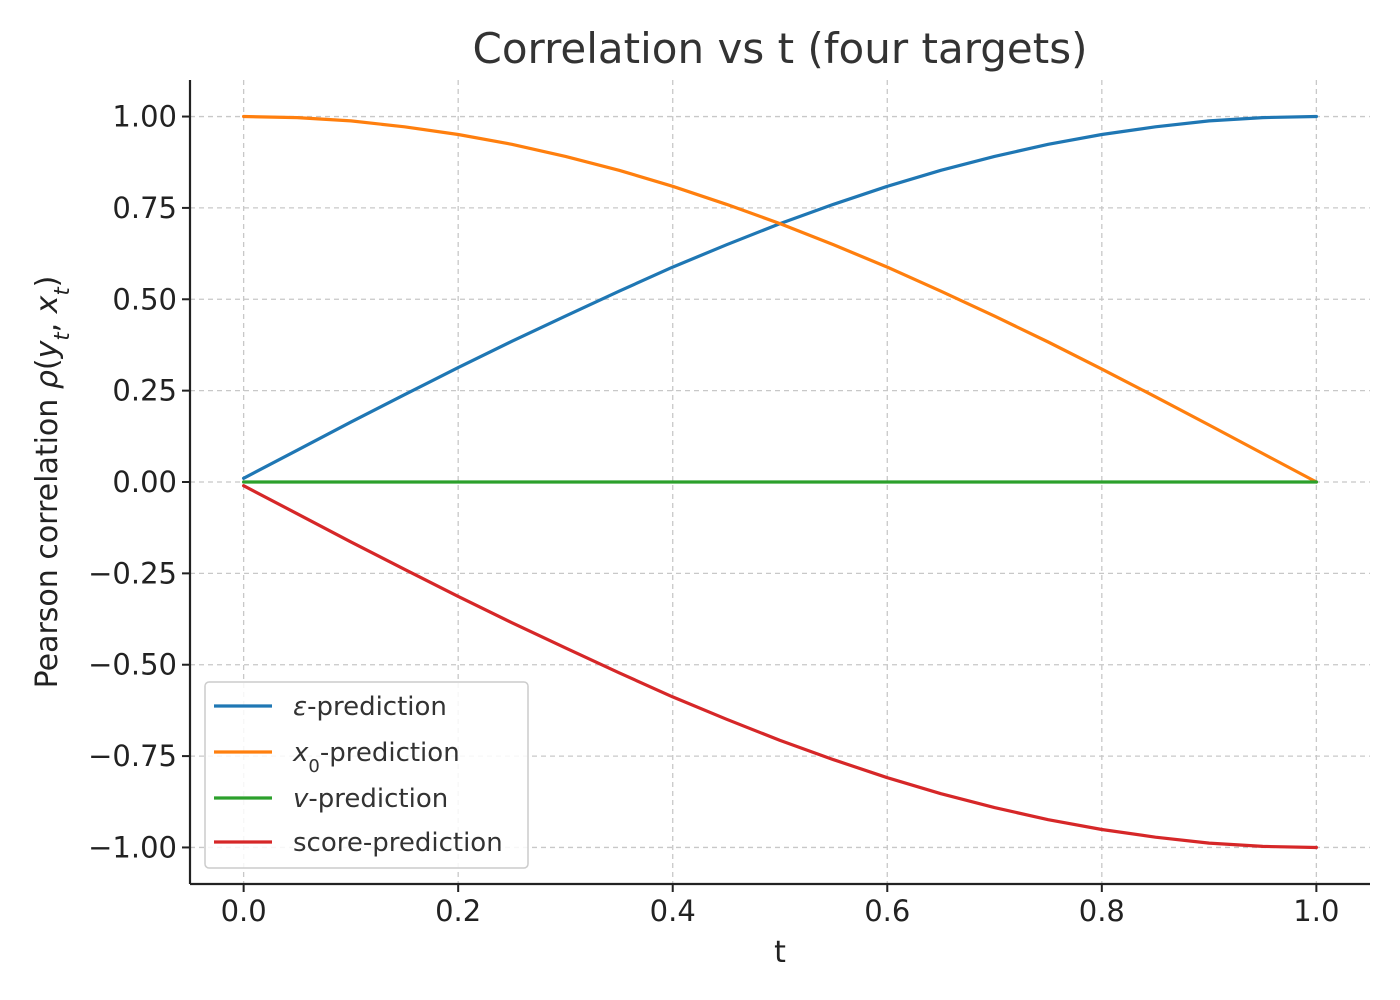  I want to click on y-tick-label: 0.00, so click(144, 482).